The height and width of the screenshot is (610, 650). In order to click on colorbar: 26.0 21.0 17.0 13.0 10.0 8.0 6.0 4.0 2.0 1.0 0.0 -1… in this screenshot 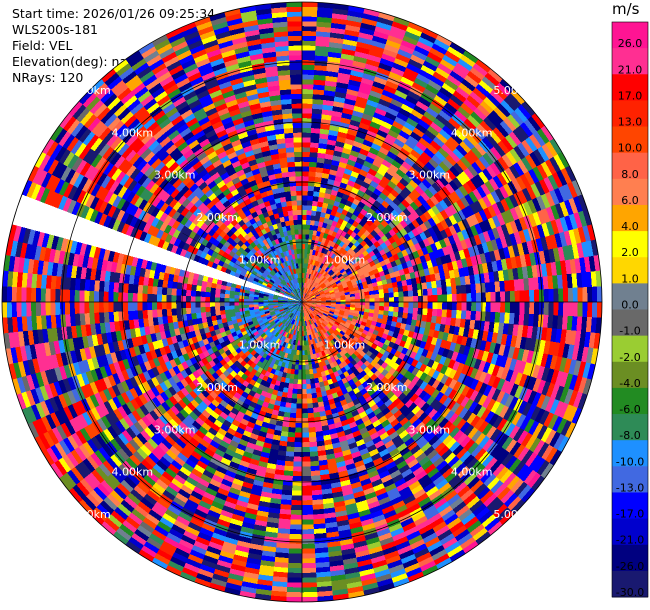, I will do `click(630, 310)`.